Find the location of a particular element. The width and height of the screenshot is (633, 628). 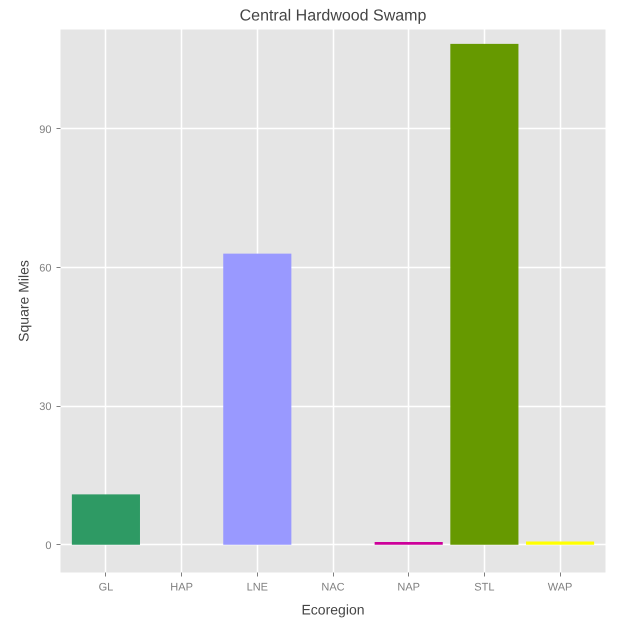

y-tick-label: 0 is located at coordinates (48, 546).